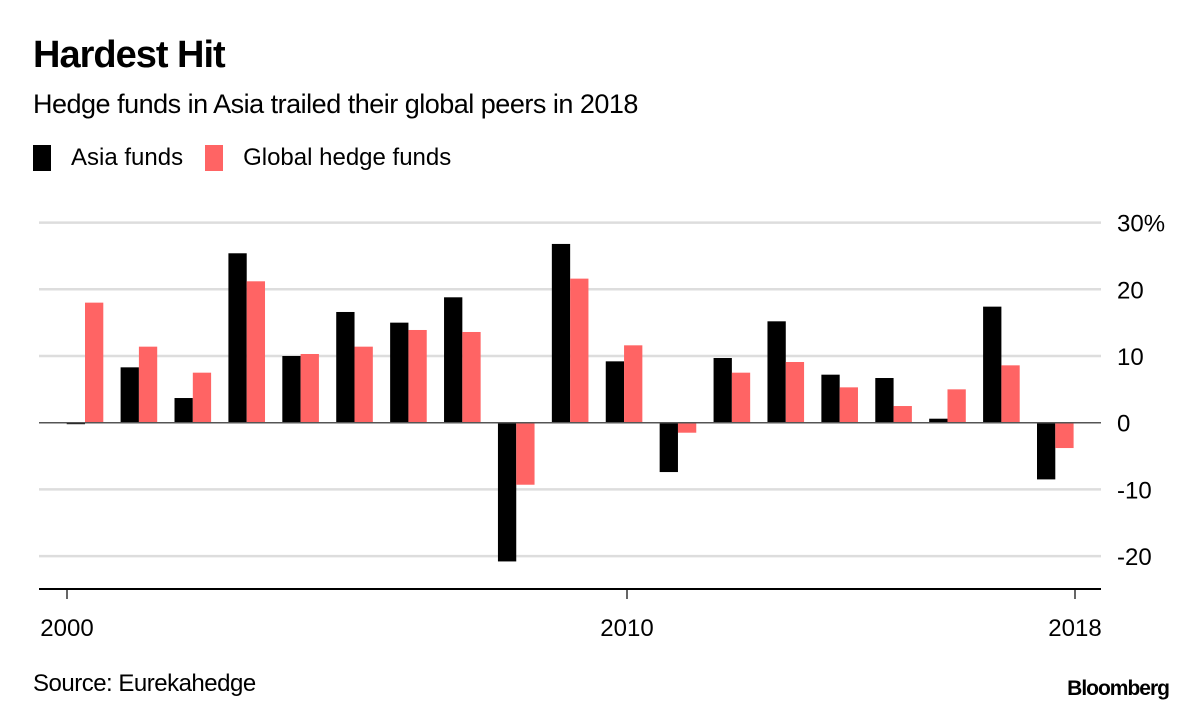  I want to click on bar-global-2014, so click(848, 405).